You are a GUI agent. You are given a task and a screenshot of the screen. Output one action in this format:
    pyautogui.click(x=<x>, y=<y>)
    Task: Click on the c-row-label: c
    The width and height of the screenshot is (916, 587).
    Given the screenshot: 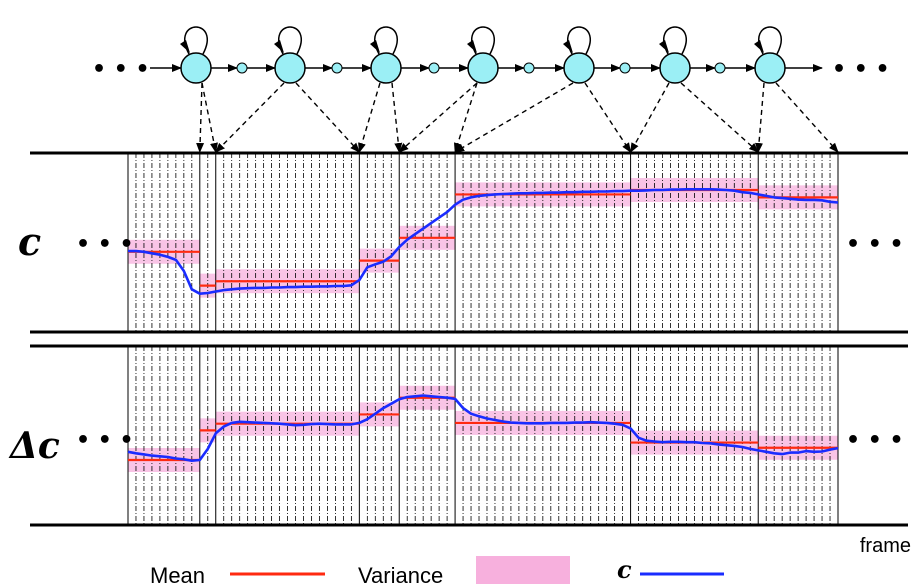 What is the action you would take?
    pyautogui.click(x=29, y=241)
    